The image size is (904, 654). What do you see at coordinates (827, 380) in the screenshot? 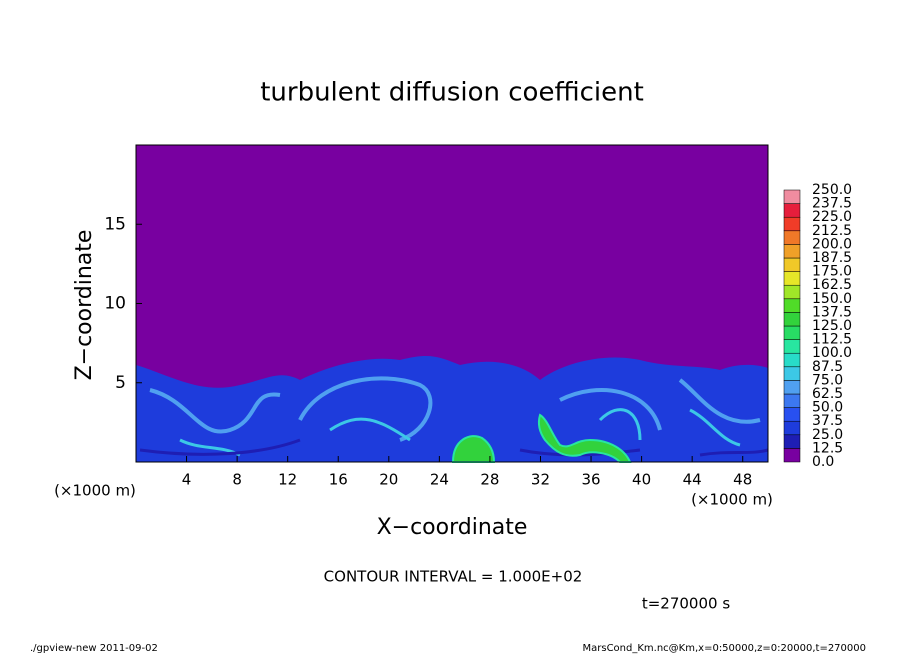
I see `colorbar-label: 75.0` at bounding box center [827, 380].